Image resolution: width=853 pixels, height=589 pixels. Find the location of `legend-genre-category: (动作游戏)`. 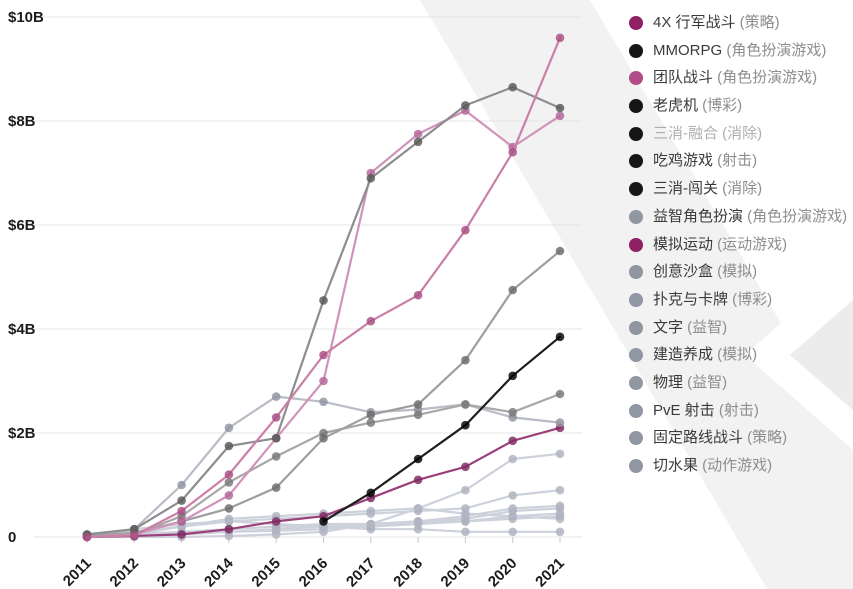

legend-genre-category: (动作游戏) is located at coordinates (735, 465).